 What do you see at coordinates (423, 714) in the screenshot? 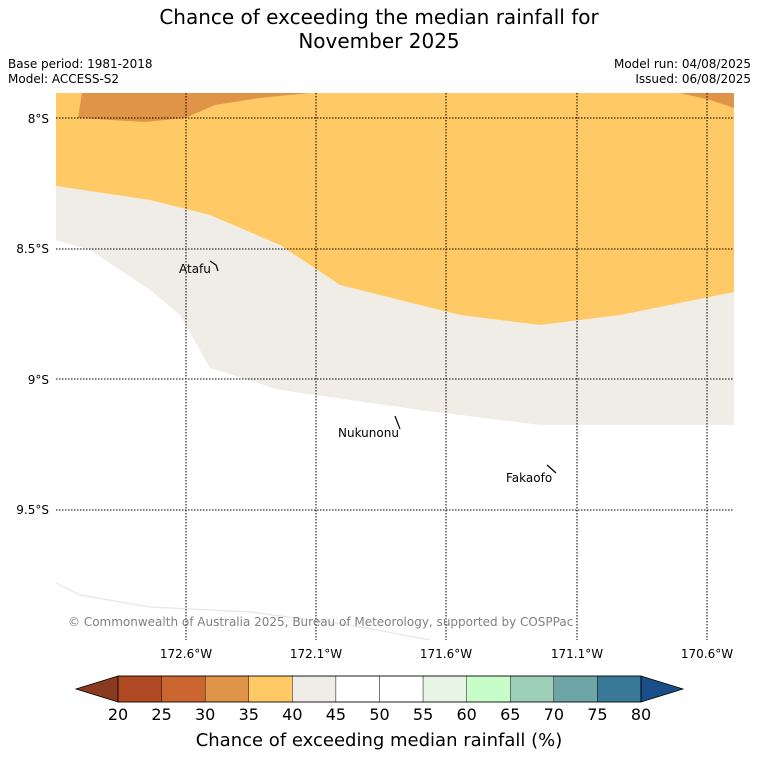
I see `colorbar-tick-label: 55` at bounding box center [423, 714].